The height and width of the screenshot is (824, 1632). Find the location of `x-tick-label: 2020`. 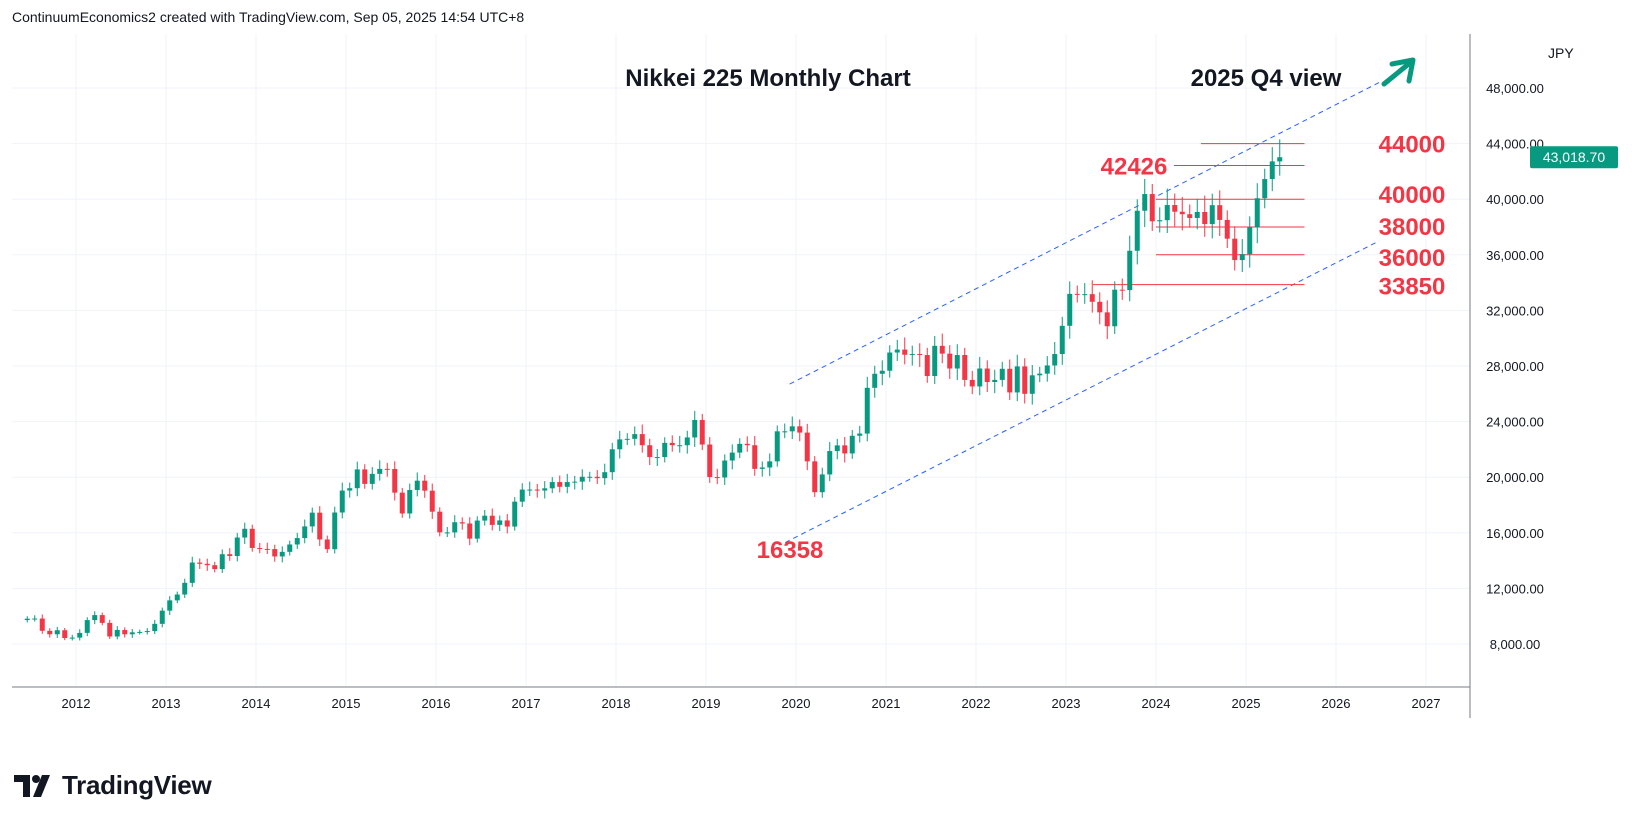

x-tick-label: 2020 is located at coordinates (796, 703).